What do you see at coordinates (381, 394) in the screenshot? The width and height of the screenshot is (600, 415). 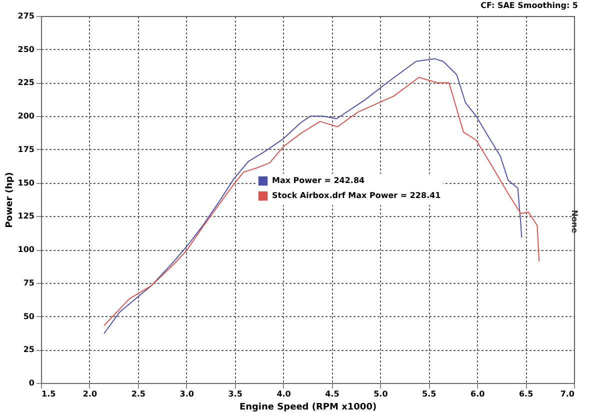 I see `x-tick-label: 5.0` at bounding box center [381, 394].